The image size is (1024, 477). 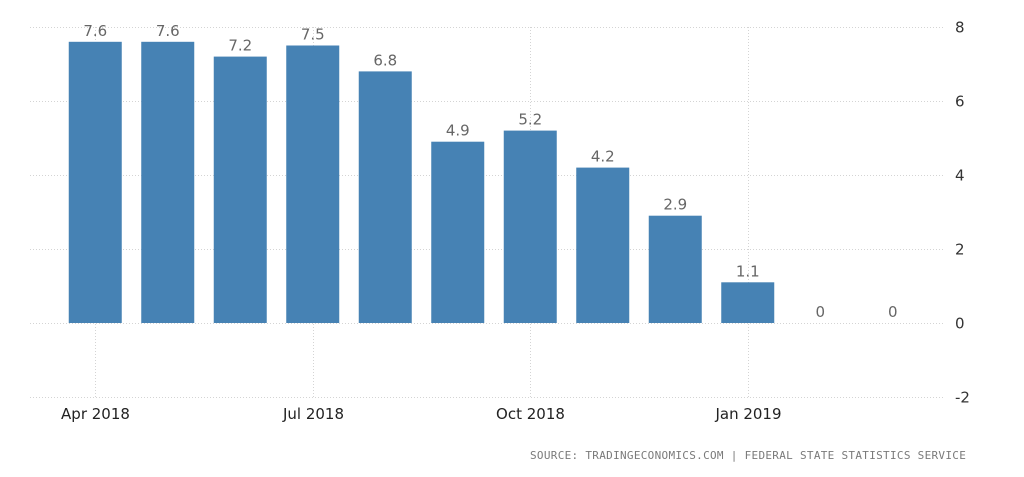 I want to click on bar-value-label: 2.9, so click(x=675, y=205).